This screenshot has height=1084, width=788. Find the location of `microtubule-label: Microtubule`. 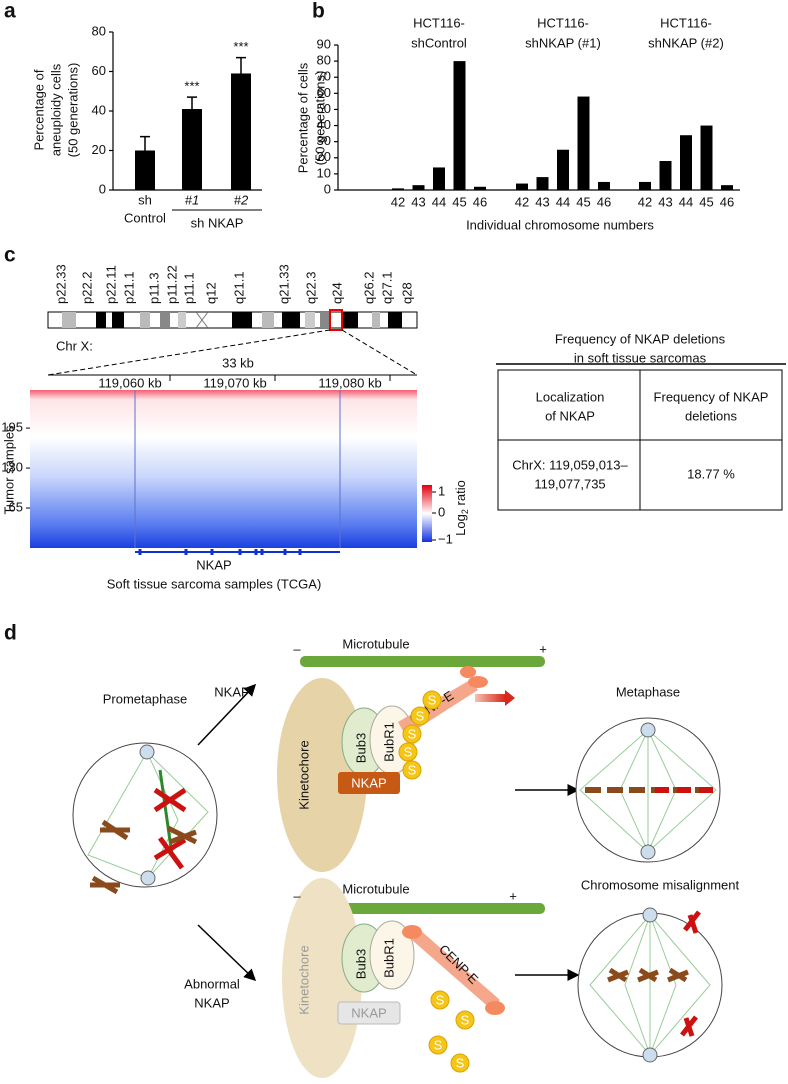

microtubule-label: Microtubule is located at coordinates (375, 888).